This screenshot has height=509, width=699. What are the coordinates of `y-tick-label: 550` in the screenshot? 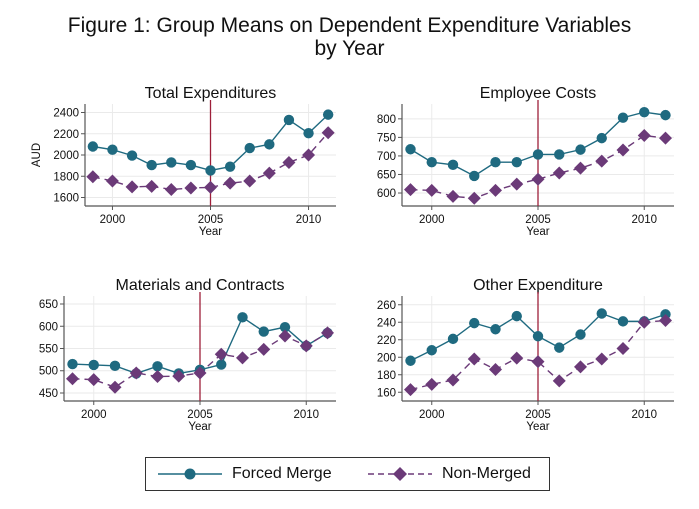 It's located at (48, 350).